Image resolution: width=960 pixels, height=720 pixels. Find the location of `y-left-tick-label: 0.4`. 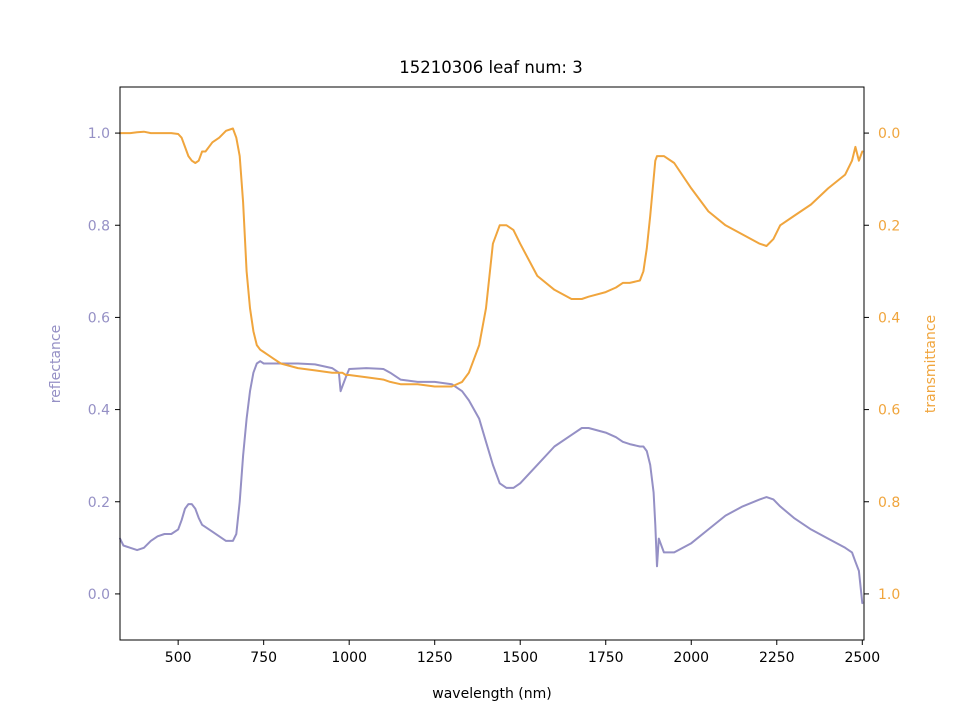

y-left-tick-label: 0.4 is located at coordinates (99, 411).